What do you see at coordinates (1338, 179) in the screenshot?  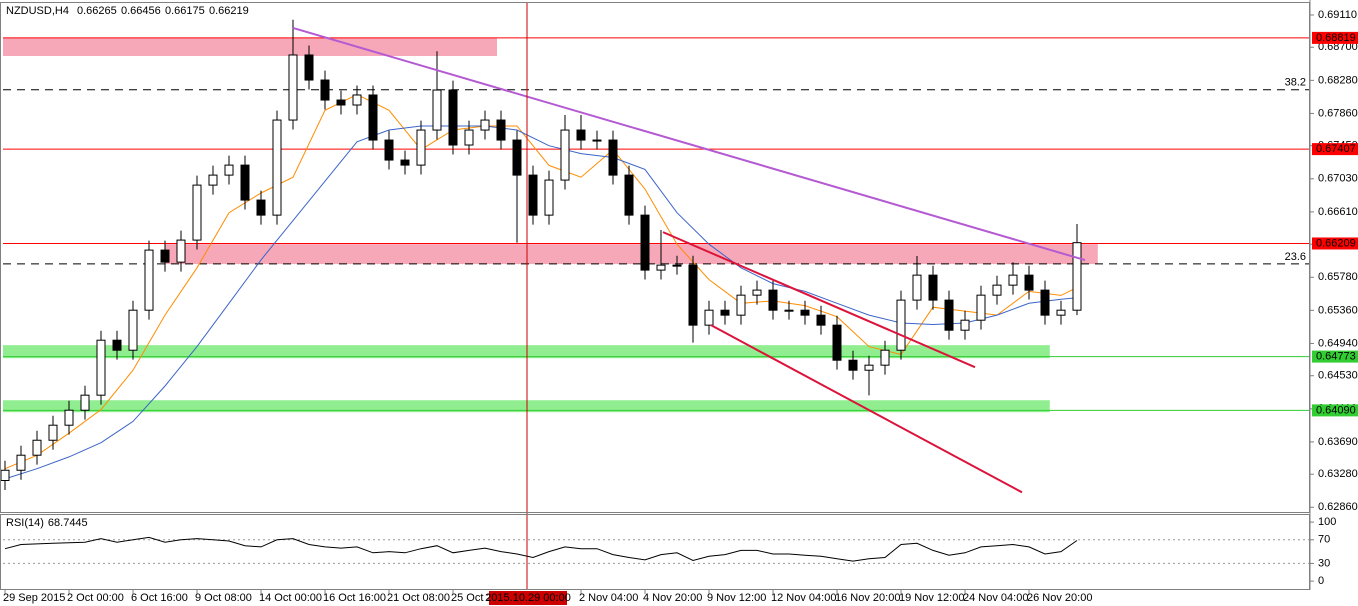 I see `y-tick-label: 0.67030` at bounding box center [1338, 179].